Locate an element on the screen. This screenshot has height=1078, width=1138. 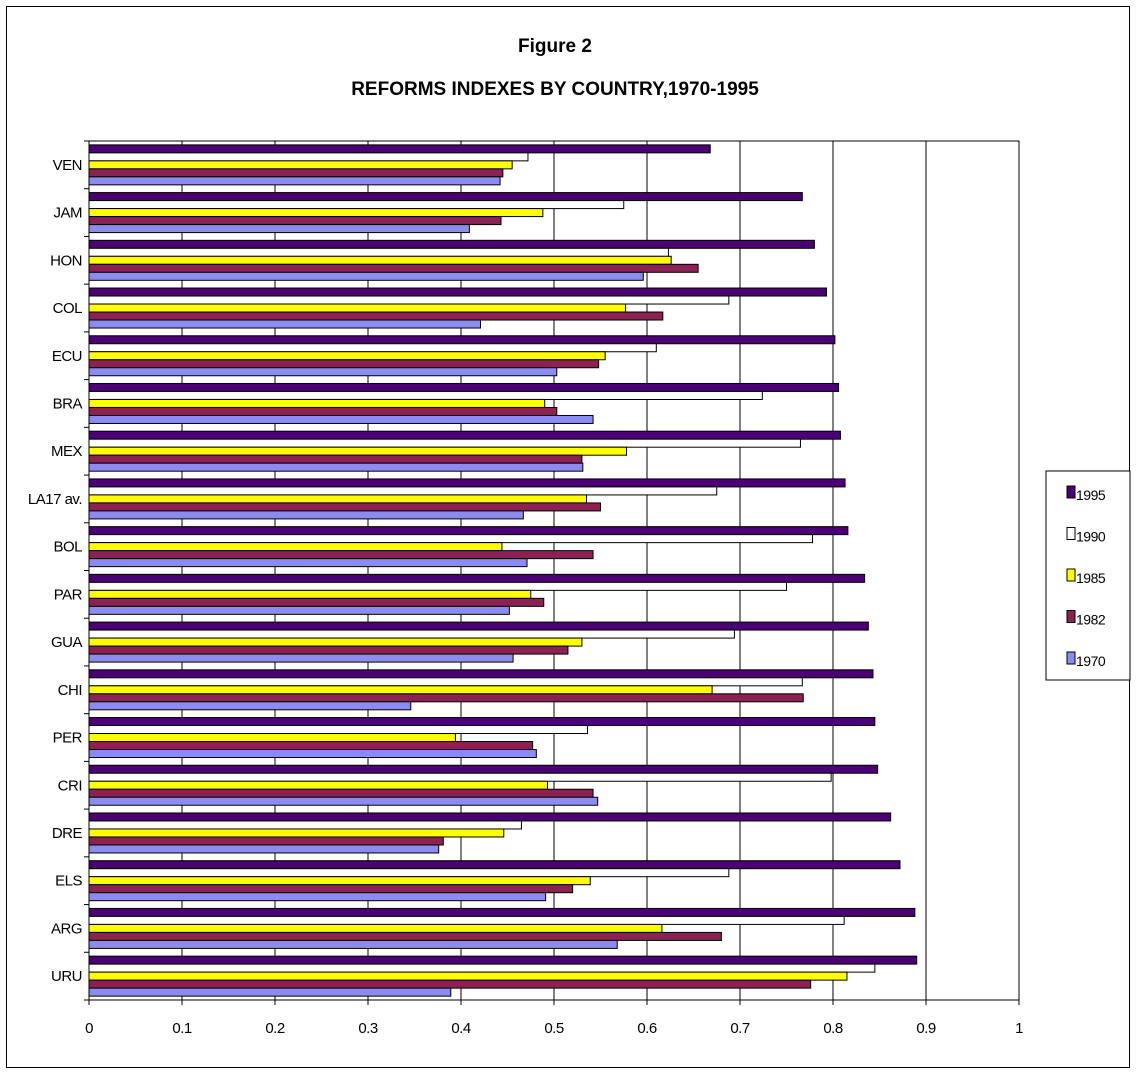
legend-swatch-1990 is located at coordinates (1071, 533).